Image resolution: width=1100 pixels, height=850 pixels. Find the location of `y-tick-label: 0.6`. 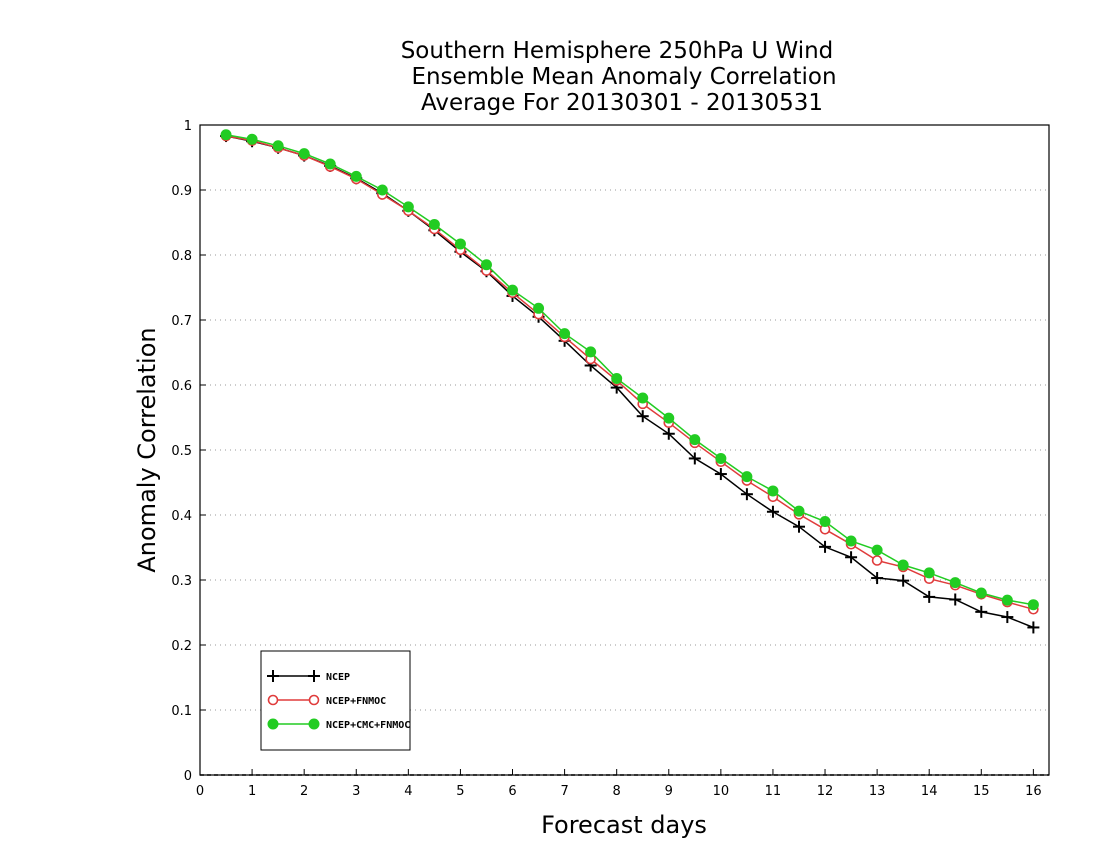

y-tick-label: 0.6 is located at coordinates (181, 386).